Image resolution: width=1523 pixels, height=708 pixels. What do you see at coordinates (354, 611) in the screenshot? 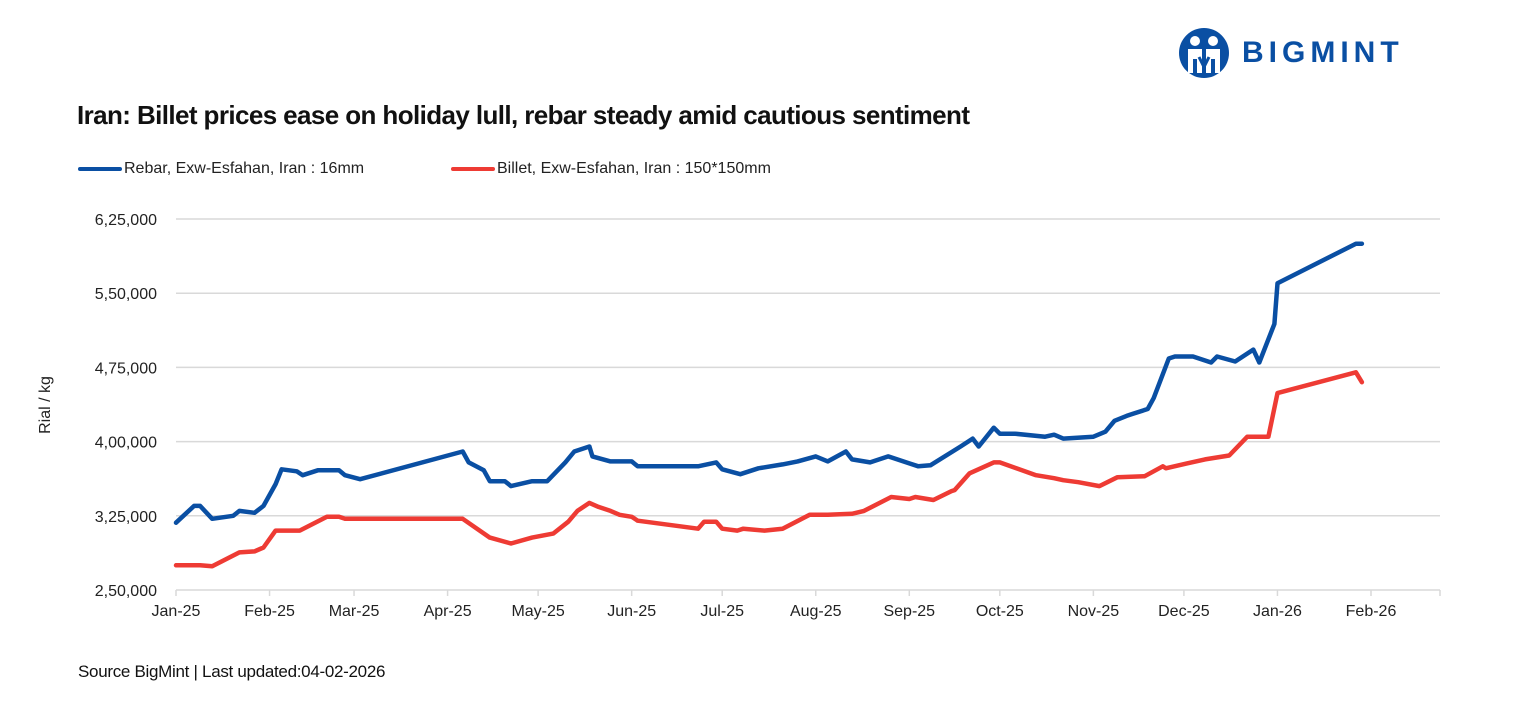
I see `x-tick-label: Mar-25` at bounding box center [354, 611].